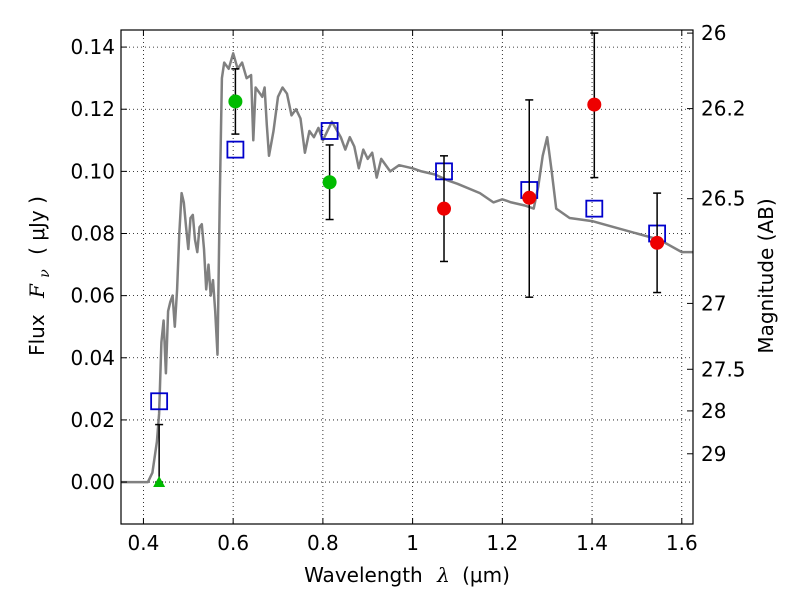  What do you see at coordinates (713, 33) in the screenshot?
I see `y2-tick-label: 26` at bounding box center [713, 33].